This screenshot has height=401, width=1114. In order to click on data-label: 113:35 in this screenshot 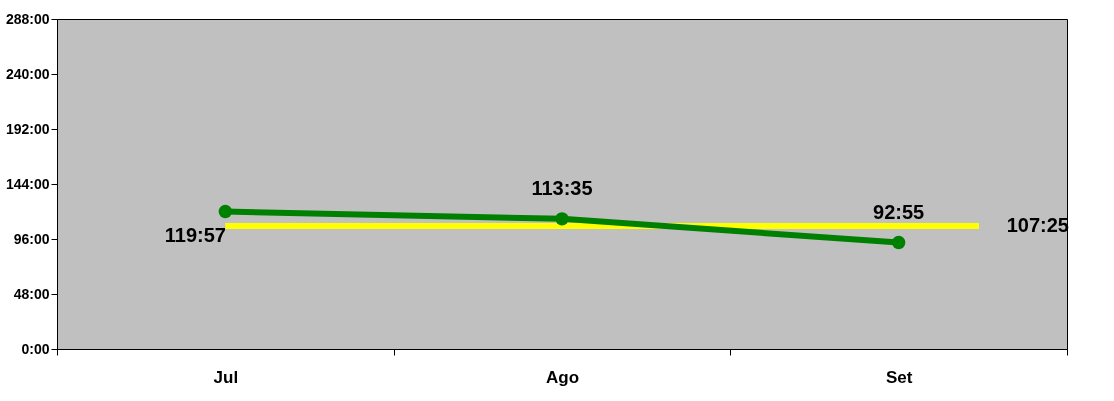, I will do `click(562, 187)`.